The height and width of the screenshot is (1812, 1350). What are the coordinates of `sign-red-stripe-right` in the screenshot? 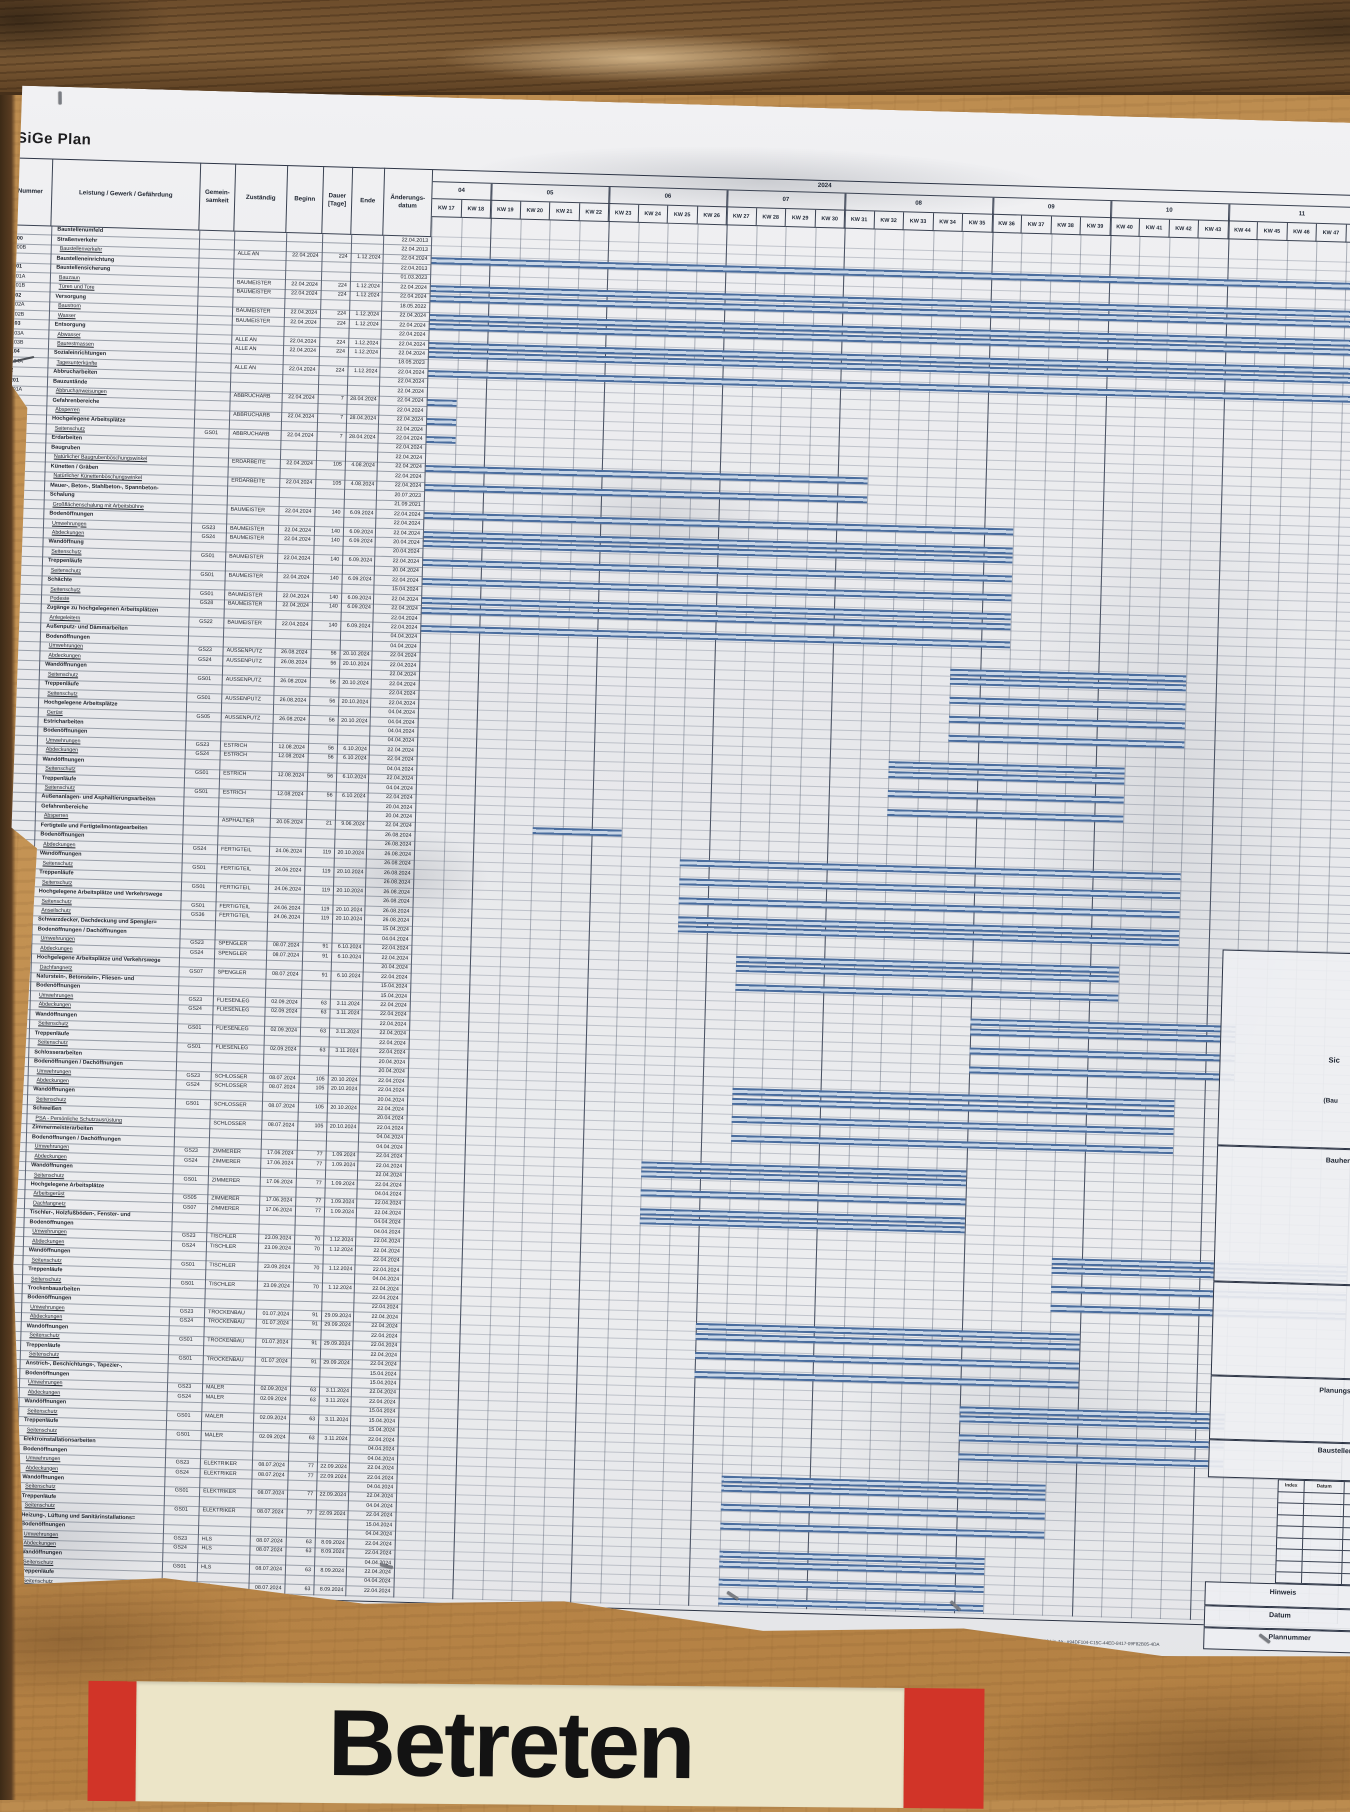 It's located at (944, 1748).